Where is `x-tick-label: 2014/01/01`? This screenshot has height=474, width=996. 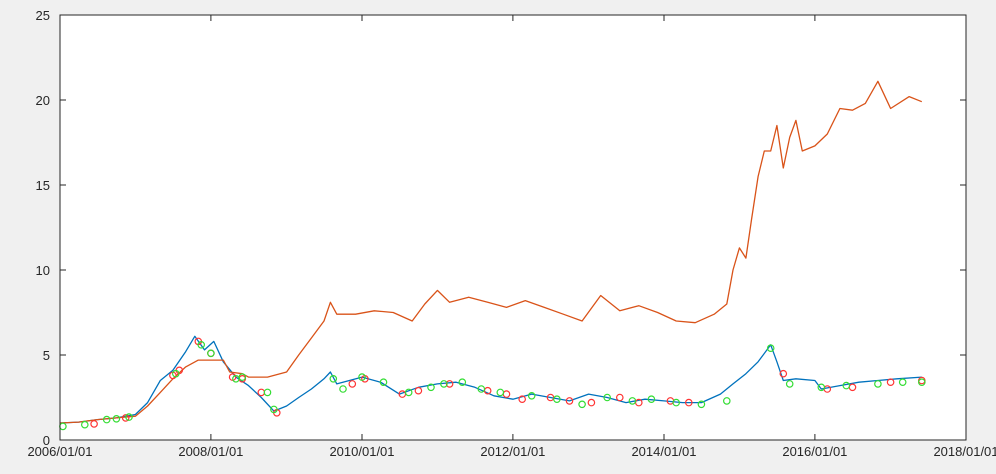 x-tick-label: 2014/01/01 is located at coordinates (663, 451).